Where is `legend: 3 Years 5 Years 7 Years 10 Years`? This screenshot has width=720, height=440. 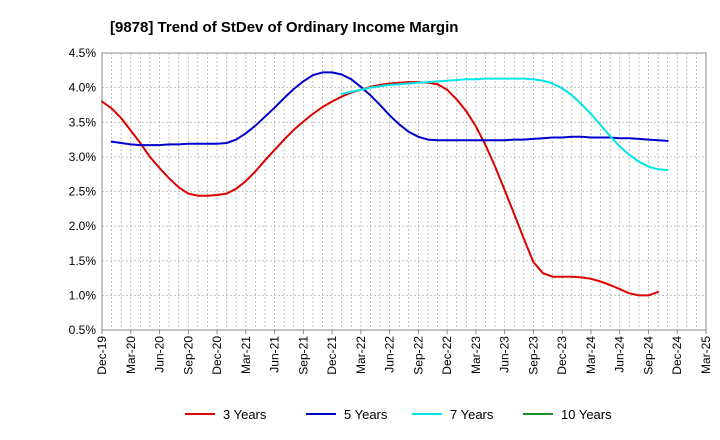
legend: 3 Years 5 Years 7 Years 10 Years is located at coordinates (398, 414).